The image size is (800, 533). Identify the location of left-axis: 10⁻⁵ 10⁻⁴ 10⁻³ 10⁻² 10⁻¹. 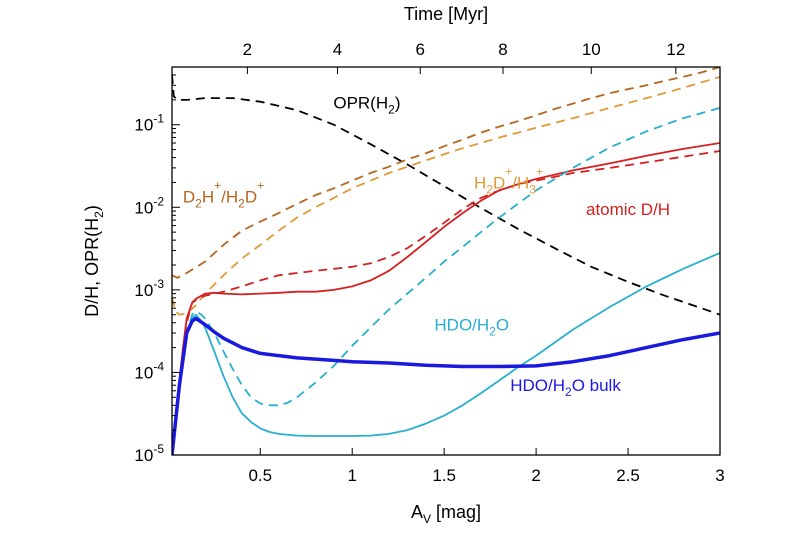
(157, 265).